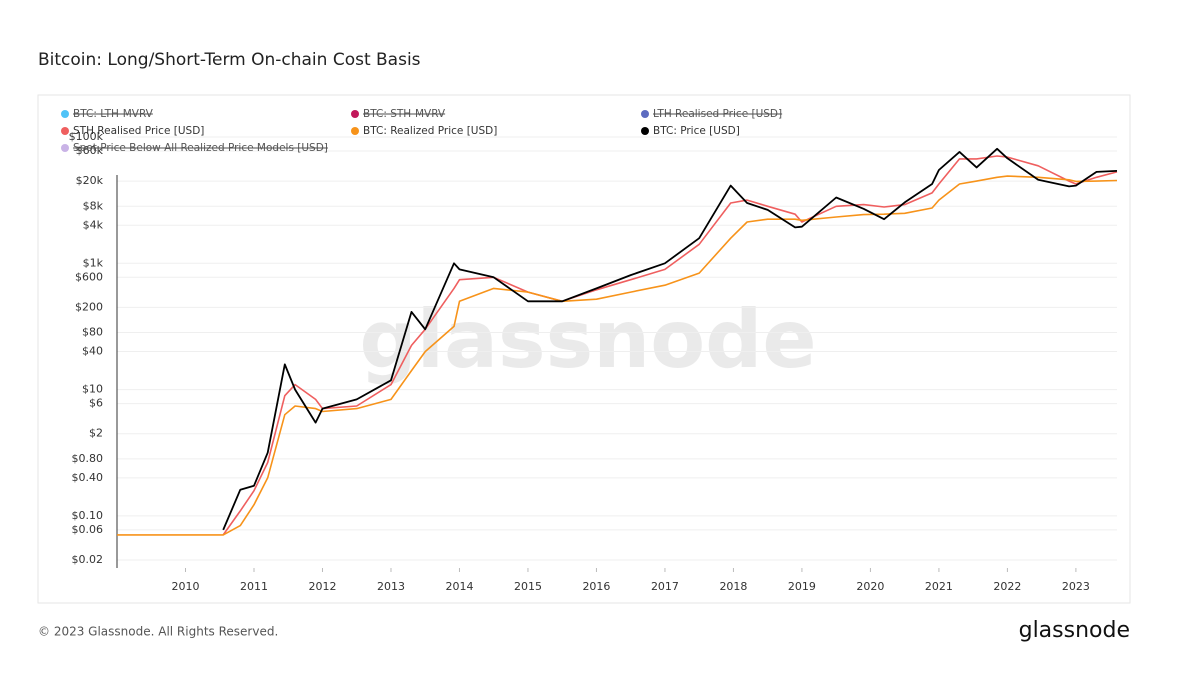  I want to click on y-tick-label: $0.40, so click(88, 477).